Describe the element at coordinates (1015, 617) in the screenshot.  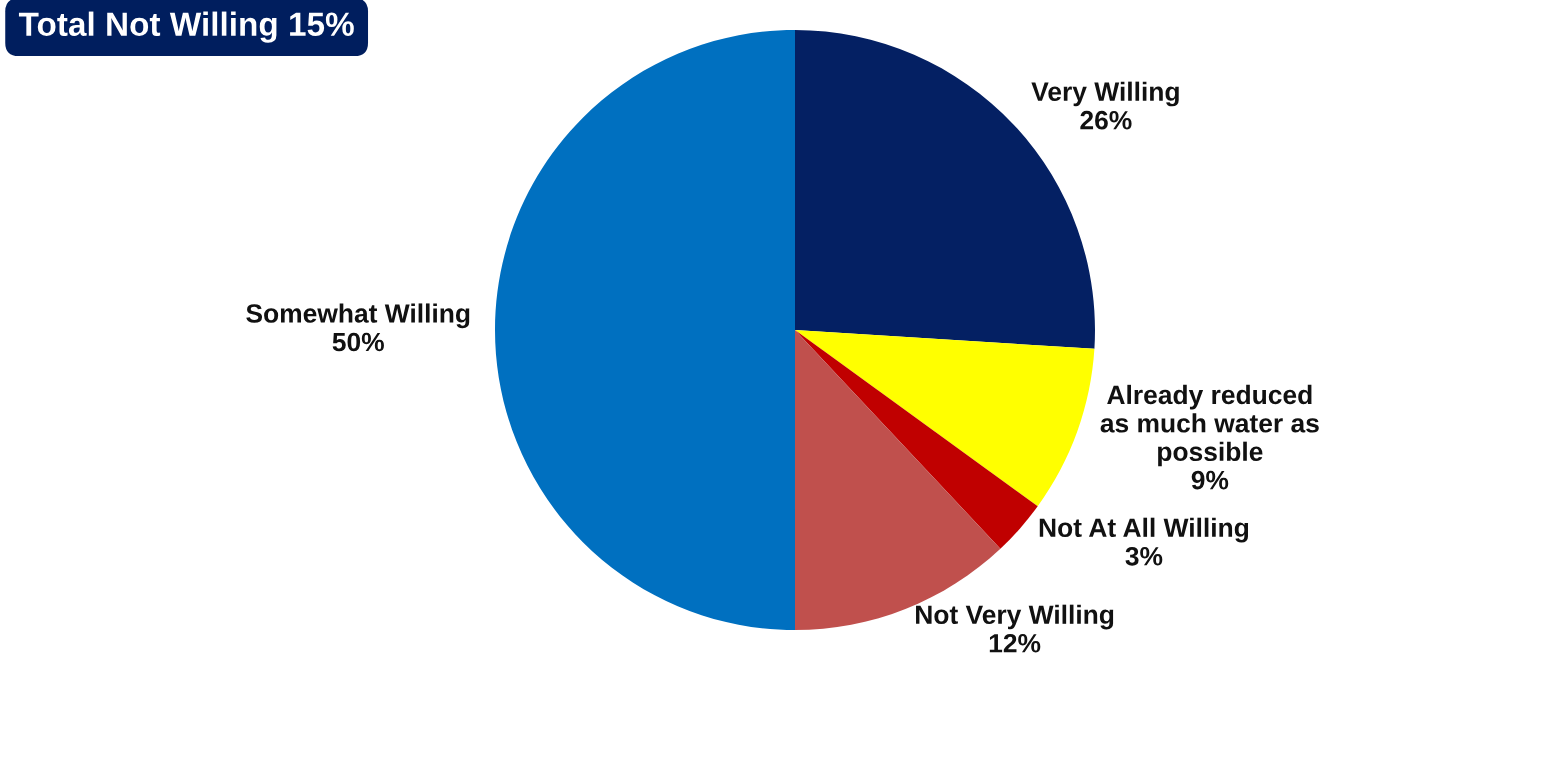
I see `slice-label: Not Very Willing` at that location.